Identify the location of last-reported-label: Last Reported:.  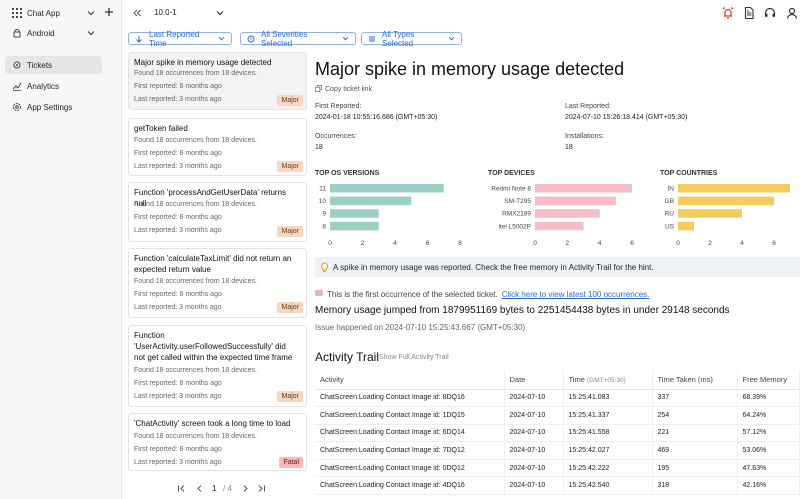
(588, 106).